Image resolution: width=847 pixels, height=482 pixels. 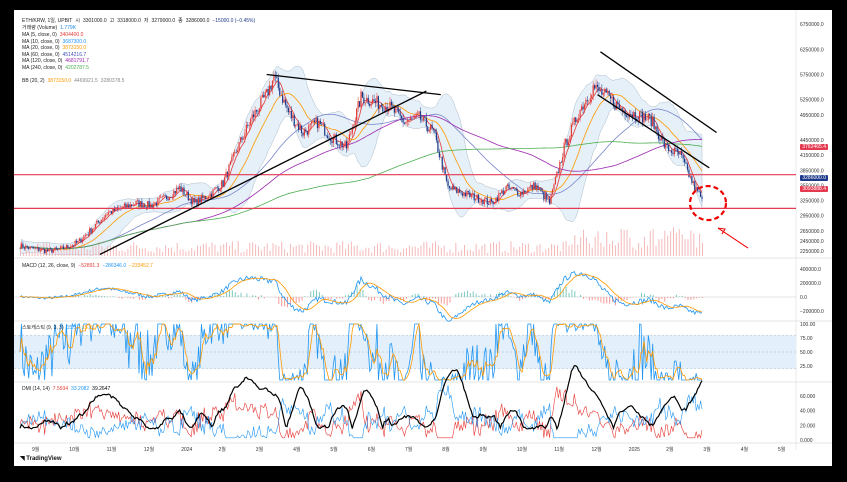 I want to click on date-tick-label: 8월, so click(x=446, y=449).